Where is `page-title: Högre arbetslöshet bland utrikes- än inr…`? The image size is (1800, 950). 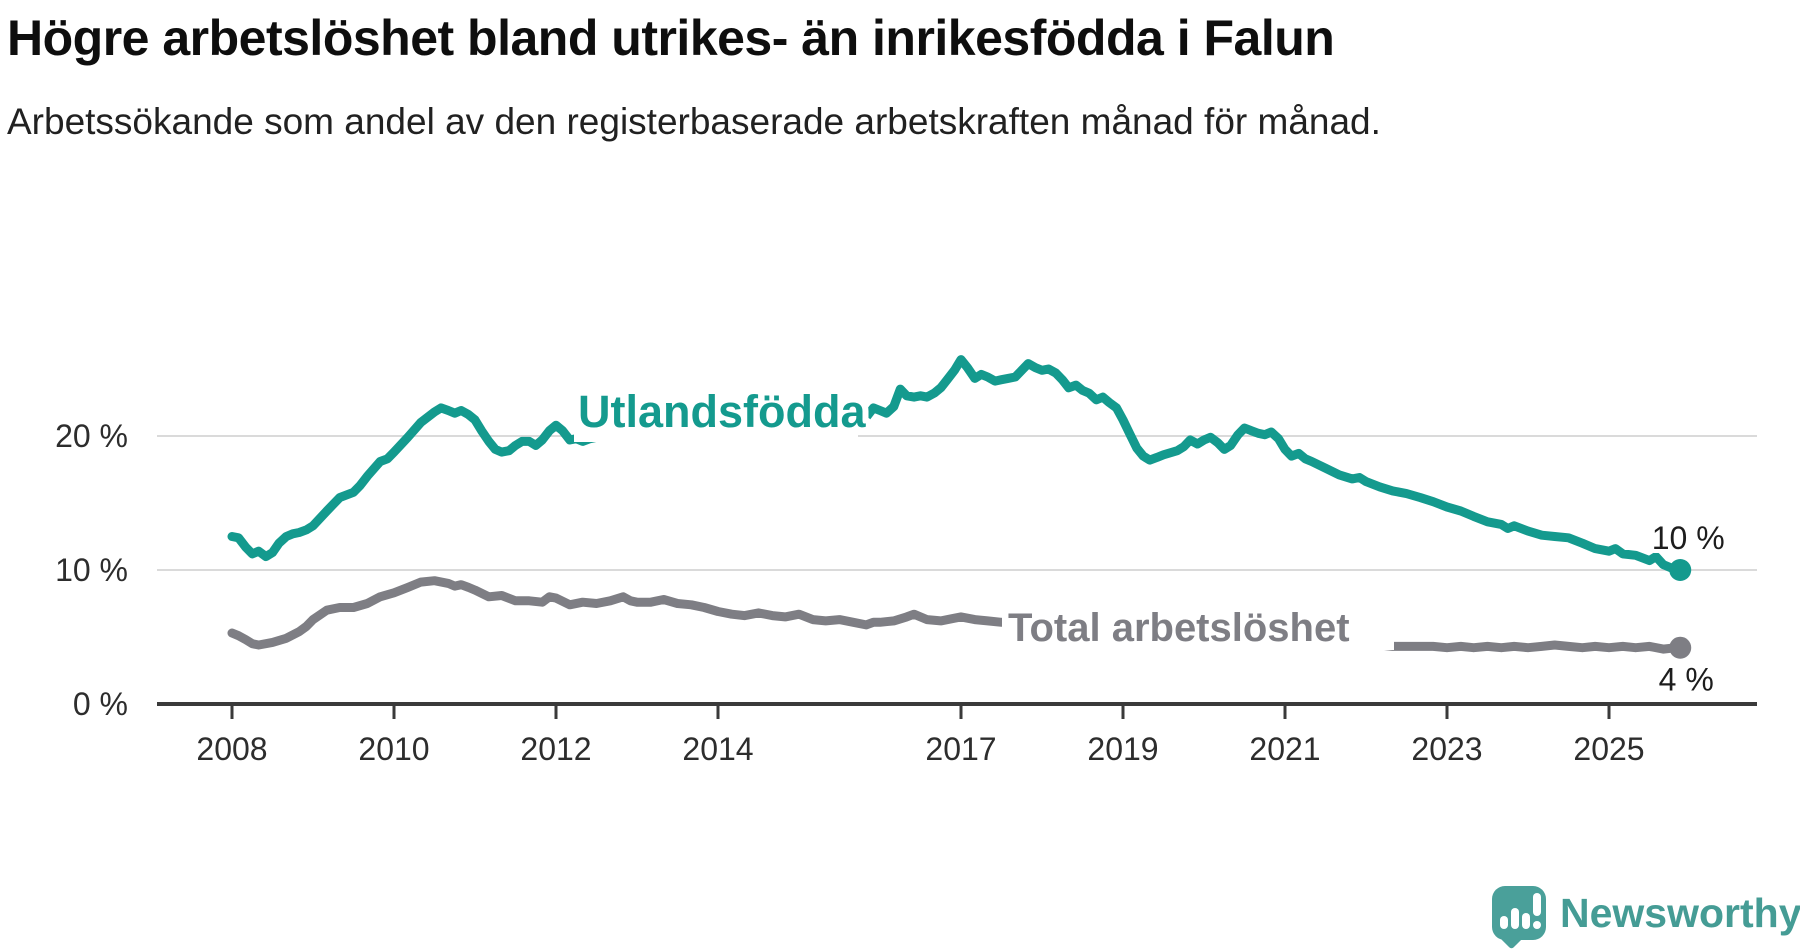 page-title: Högre arbetslöshet bland utrikes- än inr… is located at coordinates (671, 38).